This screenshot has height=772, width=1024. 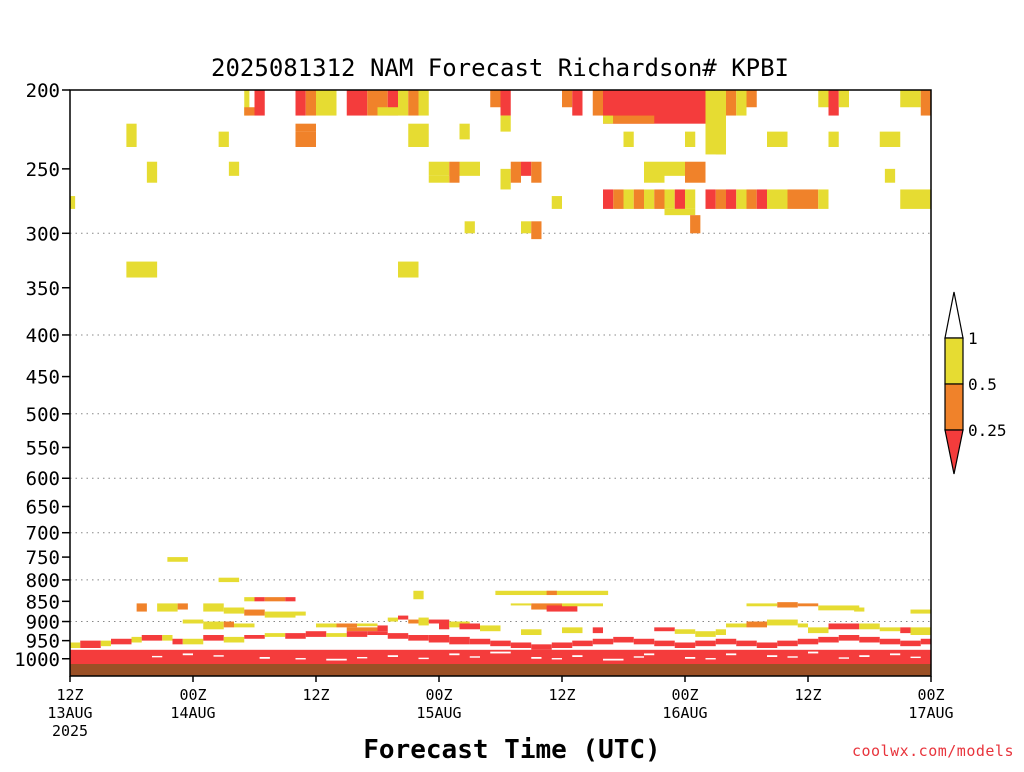 I want to click on colorbar-top-triangle, so click(x=954, y=315).